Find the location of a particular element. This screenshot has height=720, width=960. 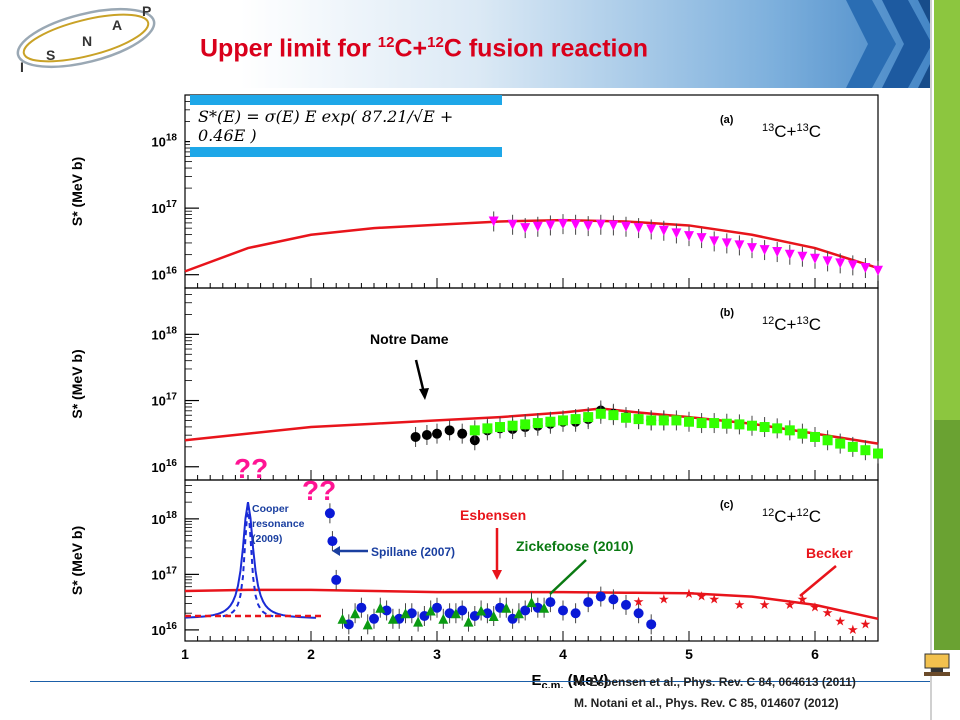

x-tick-label: 4 is located at coordinates (563, 654).